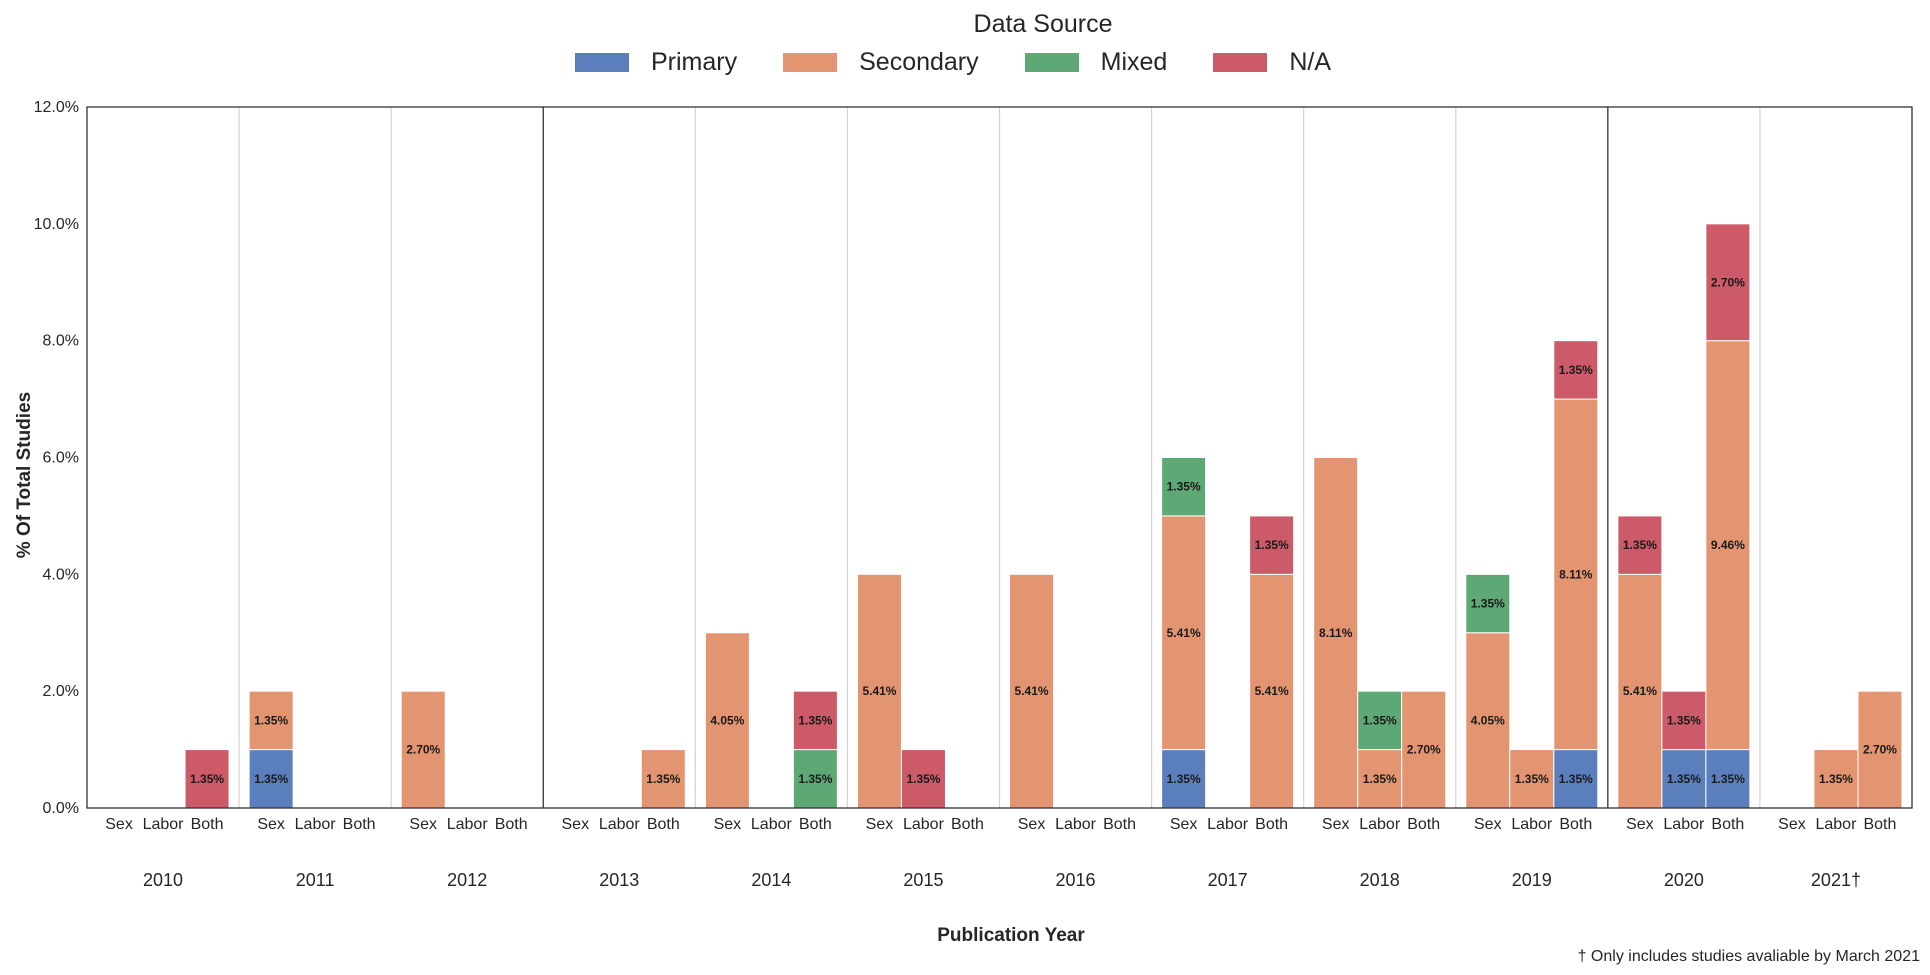 Image resolution: width=1930 pixels, height=975 pixels. I want to click on legend-label: Mixed, so click(1134, 62).